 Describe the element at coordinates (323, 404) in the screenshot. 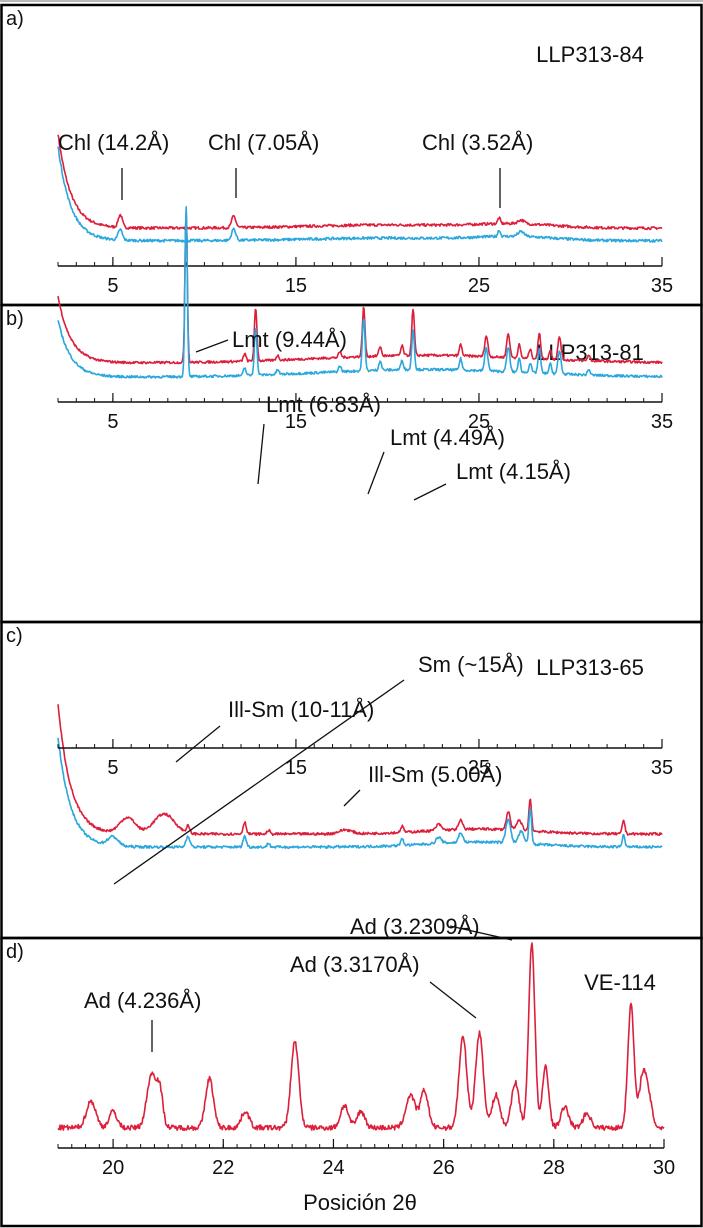

I see `peak-annotation: Lmt (6.83Å)` at that location.